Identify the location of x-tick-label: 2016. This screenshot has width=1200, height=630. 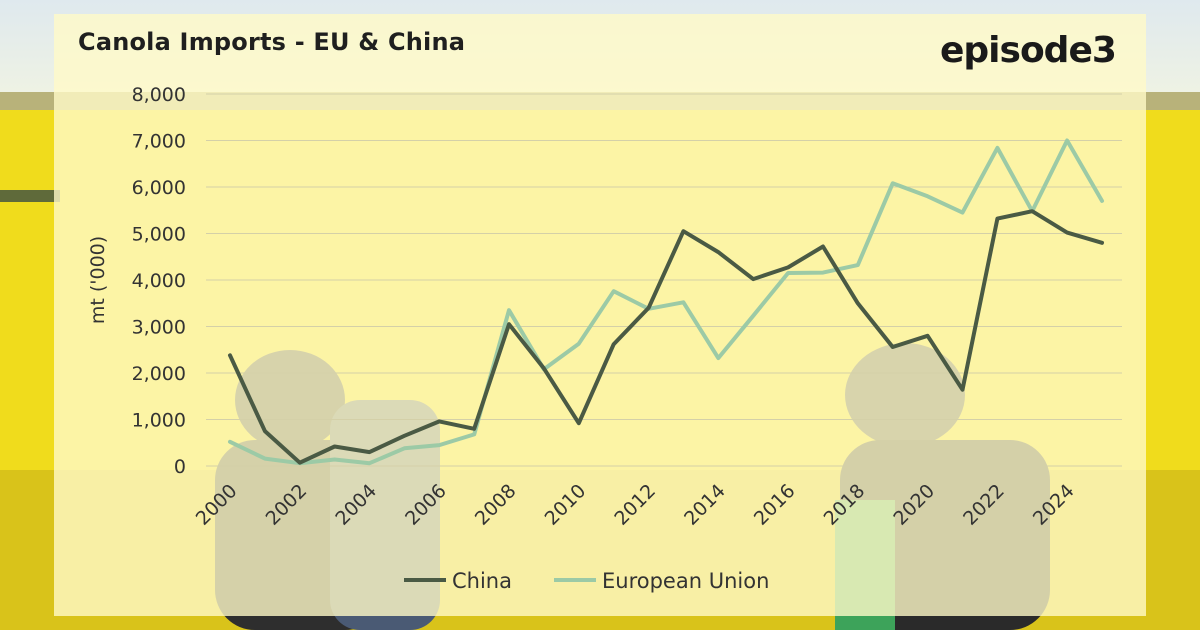
(775, 505).